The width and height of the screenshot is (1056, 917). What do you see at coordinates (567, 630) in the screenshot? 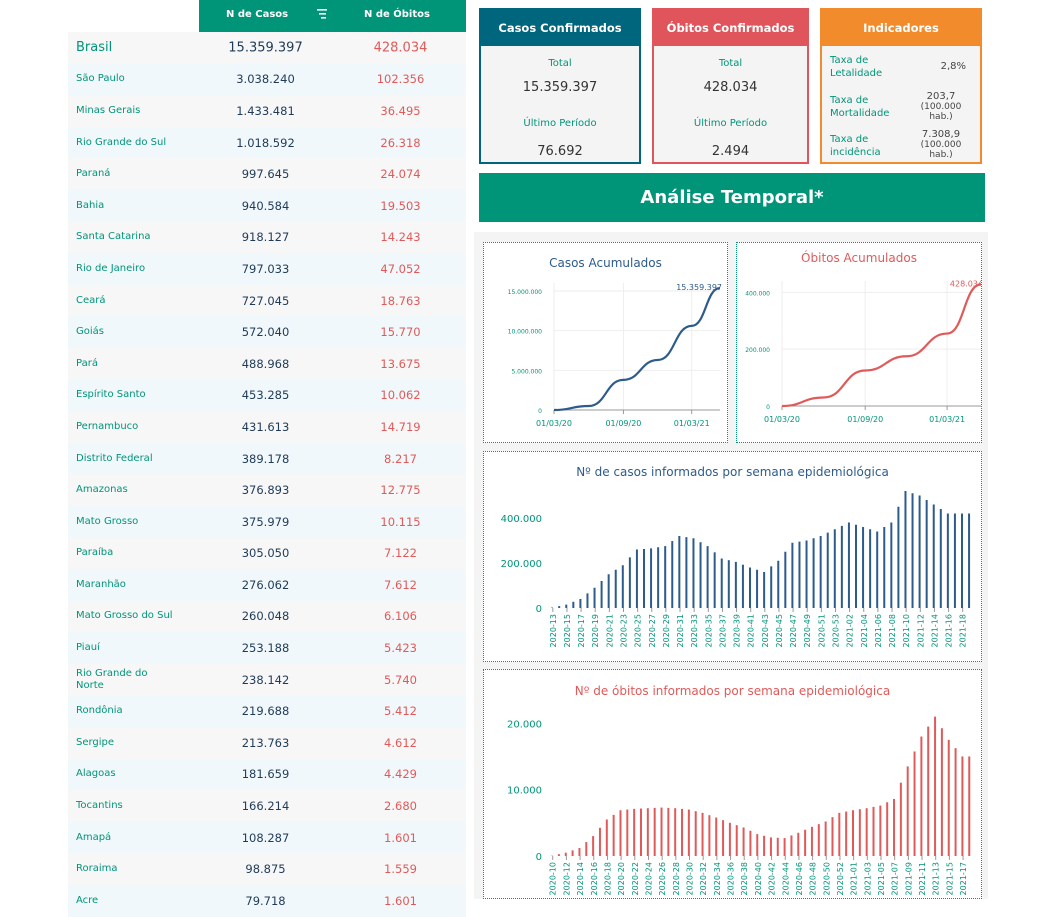
I see `x-tick-label: 2020-15` at bounding box center [567, 630].